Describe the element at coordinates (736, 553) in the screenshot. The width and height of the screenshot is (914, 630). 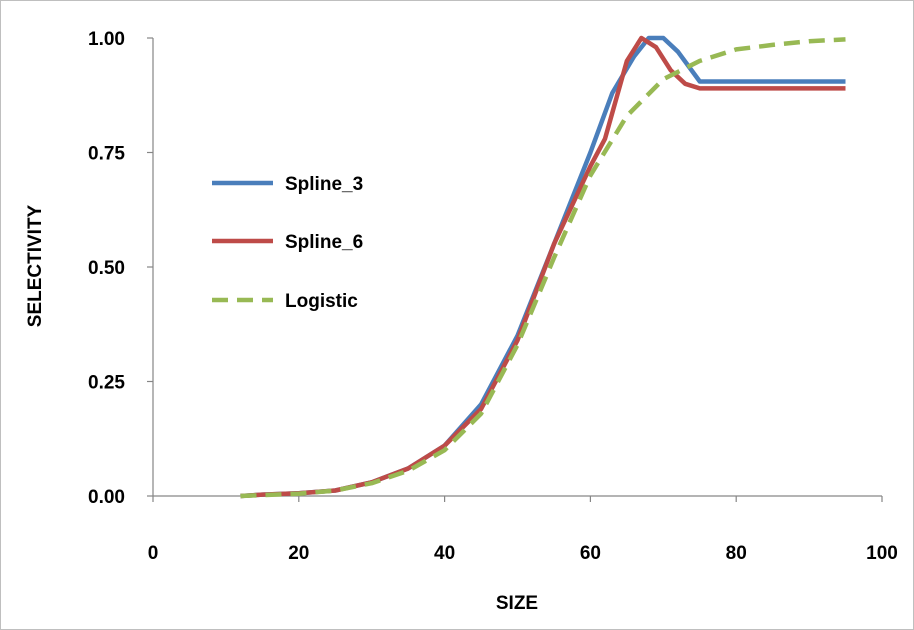
I see `x-tick-label: 80` at that location.